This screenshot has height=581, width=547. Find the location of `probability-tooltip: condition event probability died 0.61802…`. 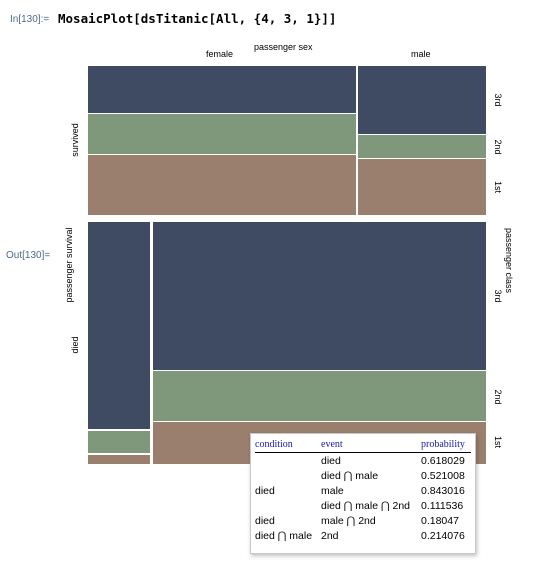

probability-tooltip: condition event probability died 0.61802… is located at coordinates (363, 493).